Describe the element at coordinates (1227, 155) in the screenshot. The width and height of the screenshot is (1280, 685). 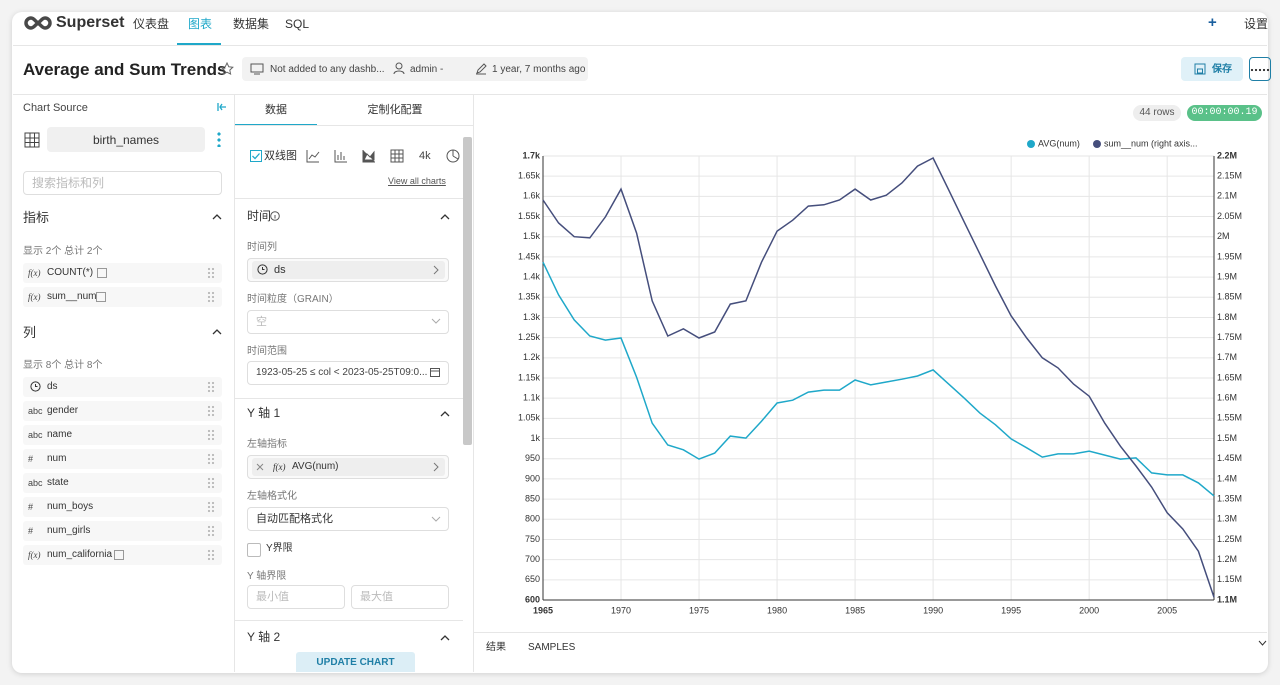
I see `y2-tick-label: 2.2M` at that location.